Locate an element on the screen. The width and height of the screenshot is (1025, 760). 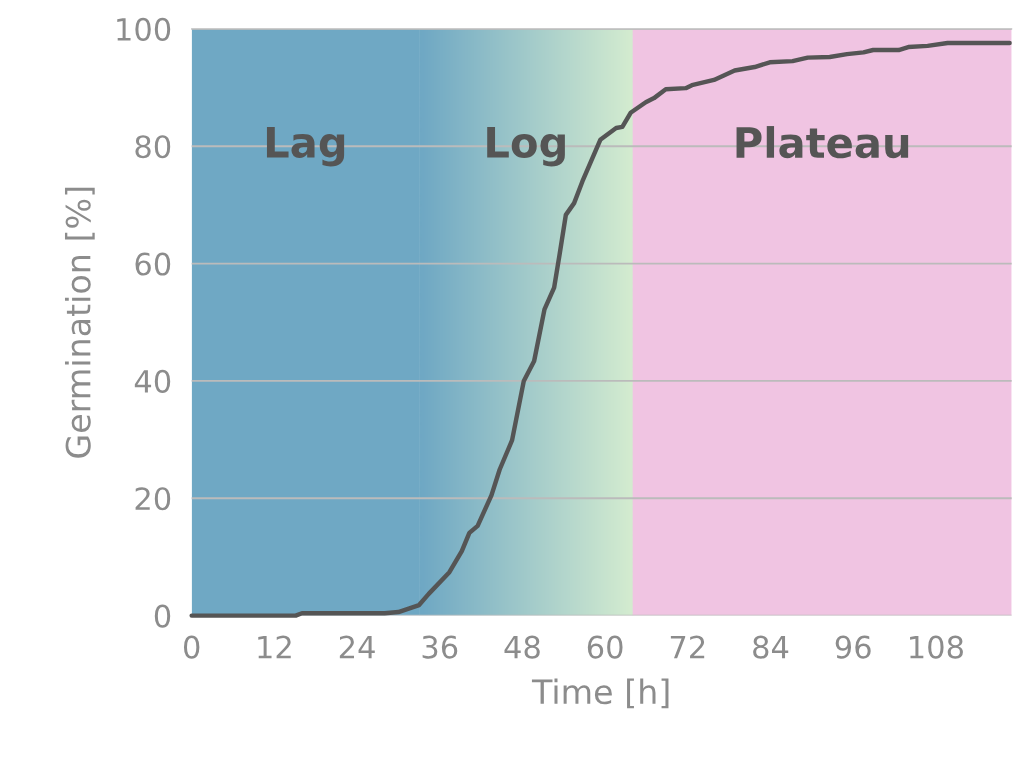
x-tick-label: 0 is located at coordinates (191, 647).